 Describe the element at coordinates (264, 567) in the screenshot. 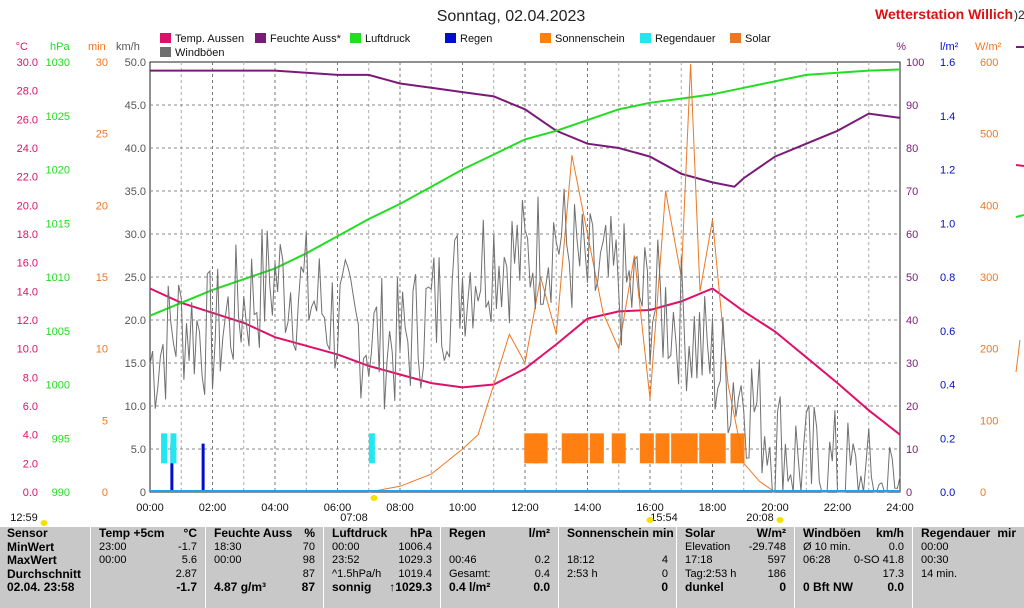

I see `col-humidity: Feuchte Auss% 18:30 70 00:00 98 87 4.87 g/m³ 87` at that location.